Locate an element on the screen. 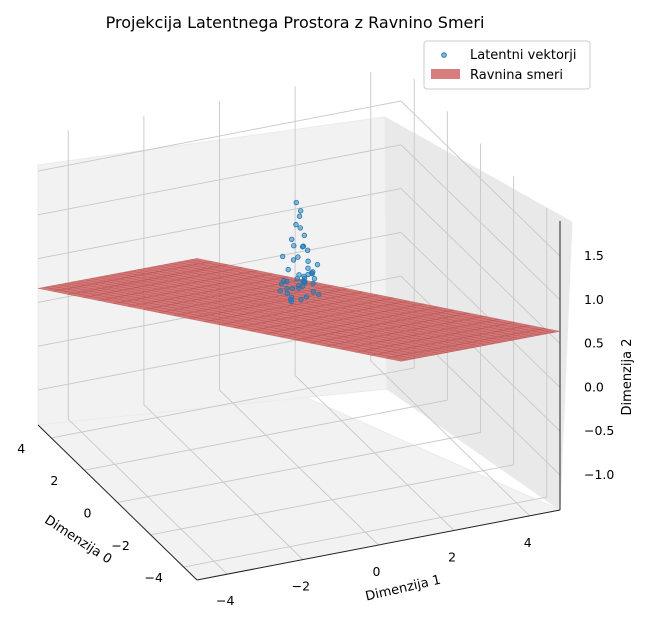  y-tick-label: −2 is located at coordinates (301, 586).